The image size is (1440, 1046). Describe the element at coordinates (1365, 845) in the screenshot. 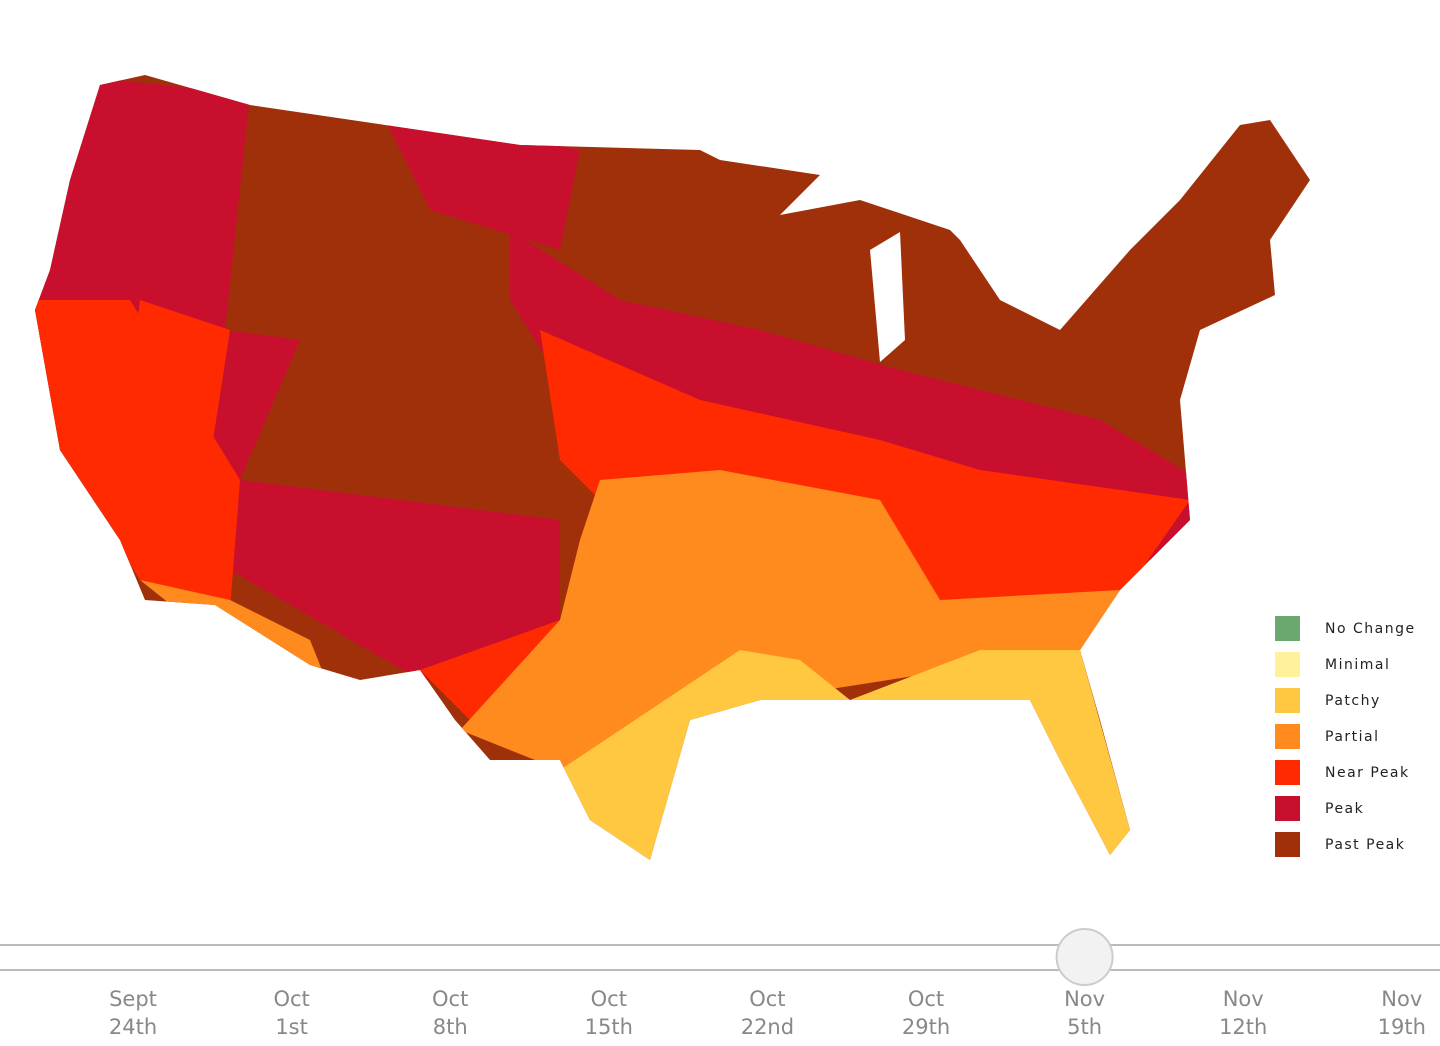

I see `legend-label: Past Peak` at that location.